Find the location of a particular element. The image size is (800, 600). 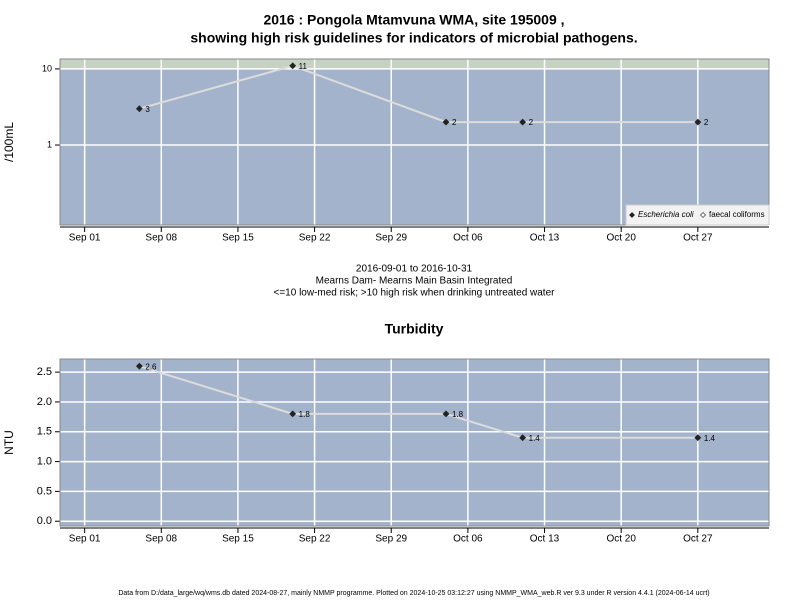

legend-label: Escherichia coli is located at coordinates (666, 214).